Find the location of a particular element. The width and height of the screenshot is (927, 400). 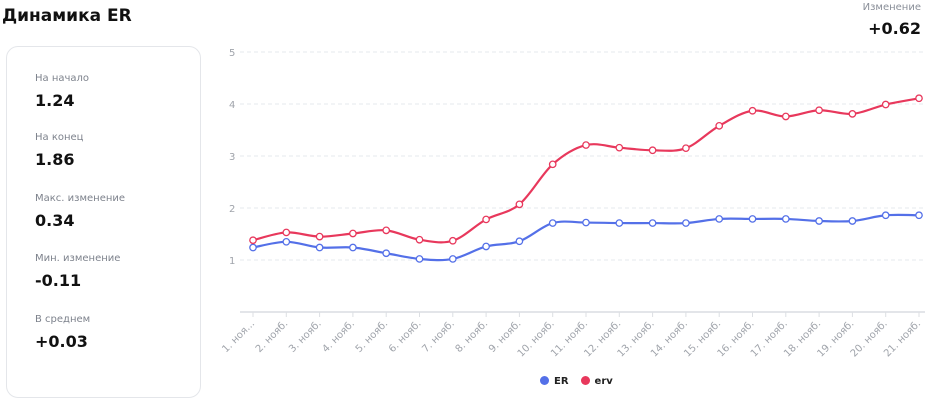

stat-label: Макс. изменение is located at coordinates (80, 198).